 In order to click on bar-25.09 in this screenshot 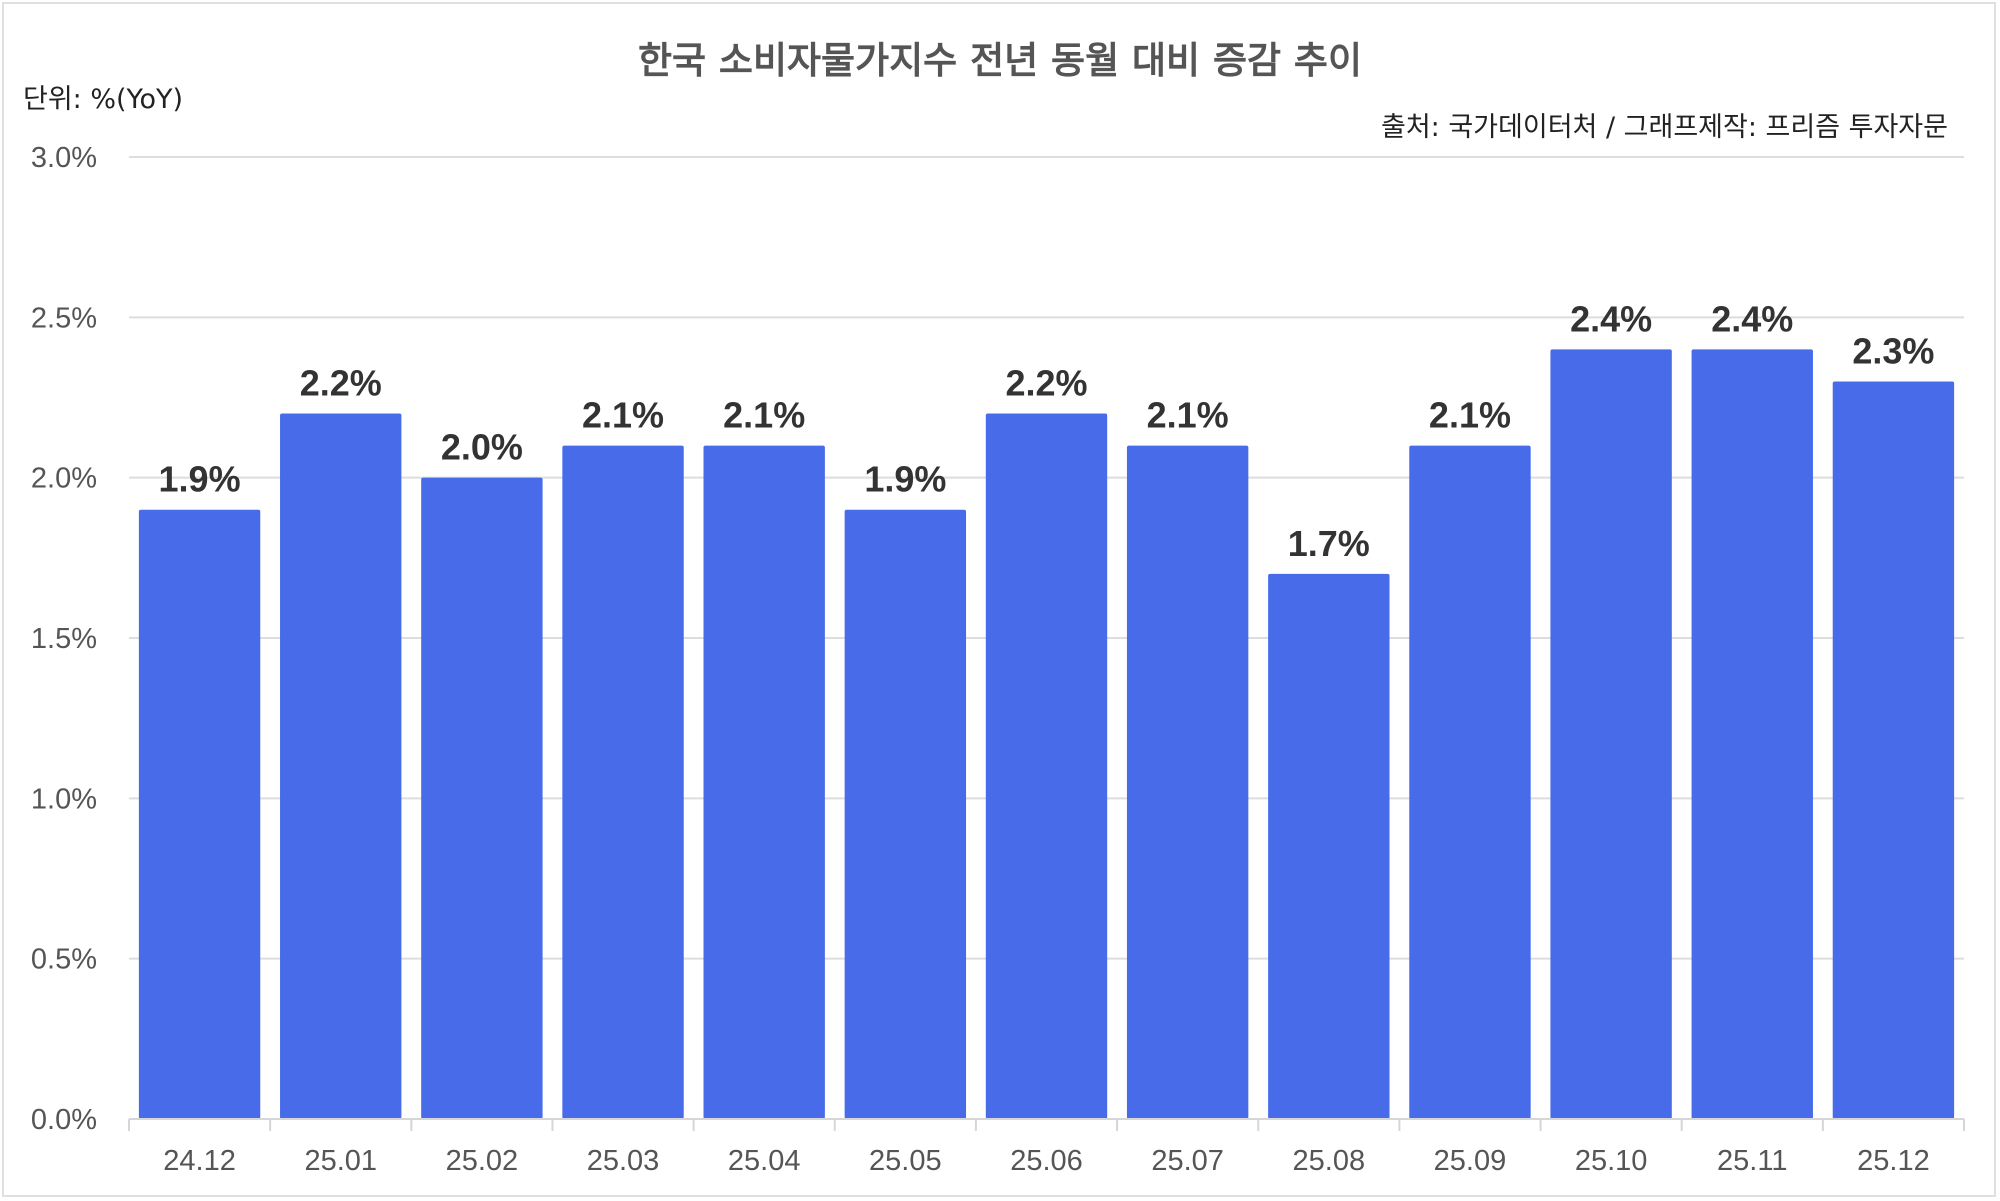, I will do `click(1470, 782)`.